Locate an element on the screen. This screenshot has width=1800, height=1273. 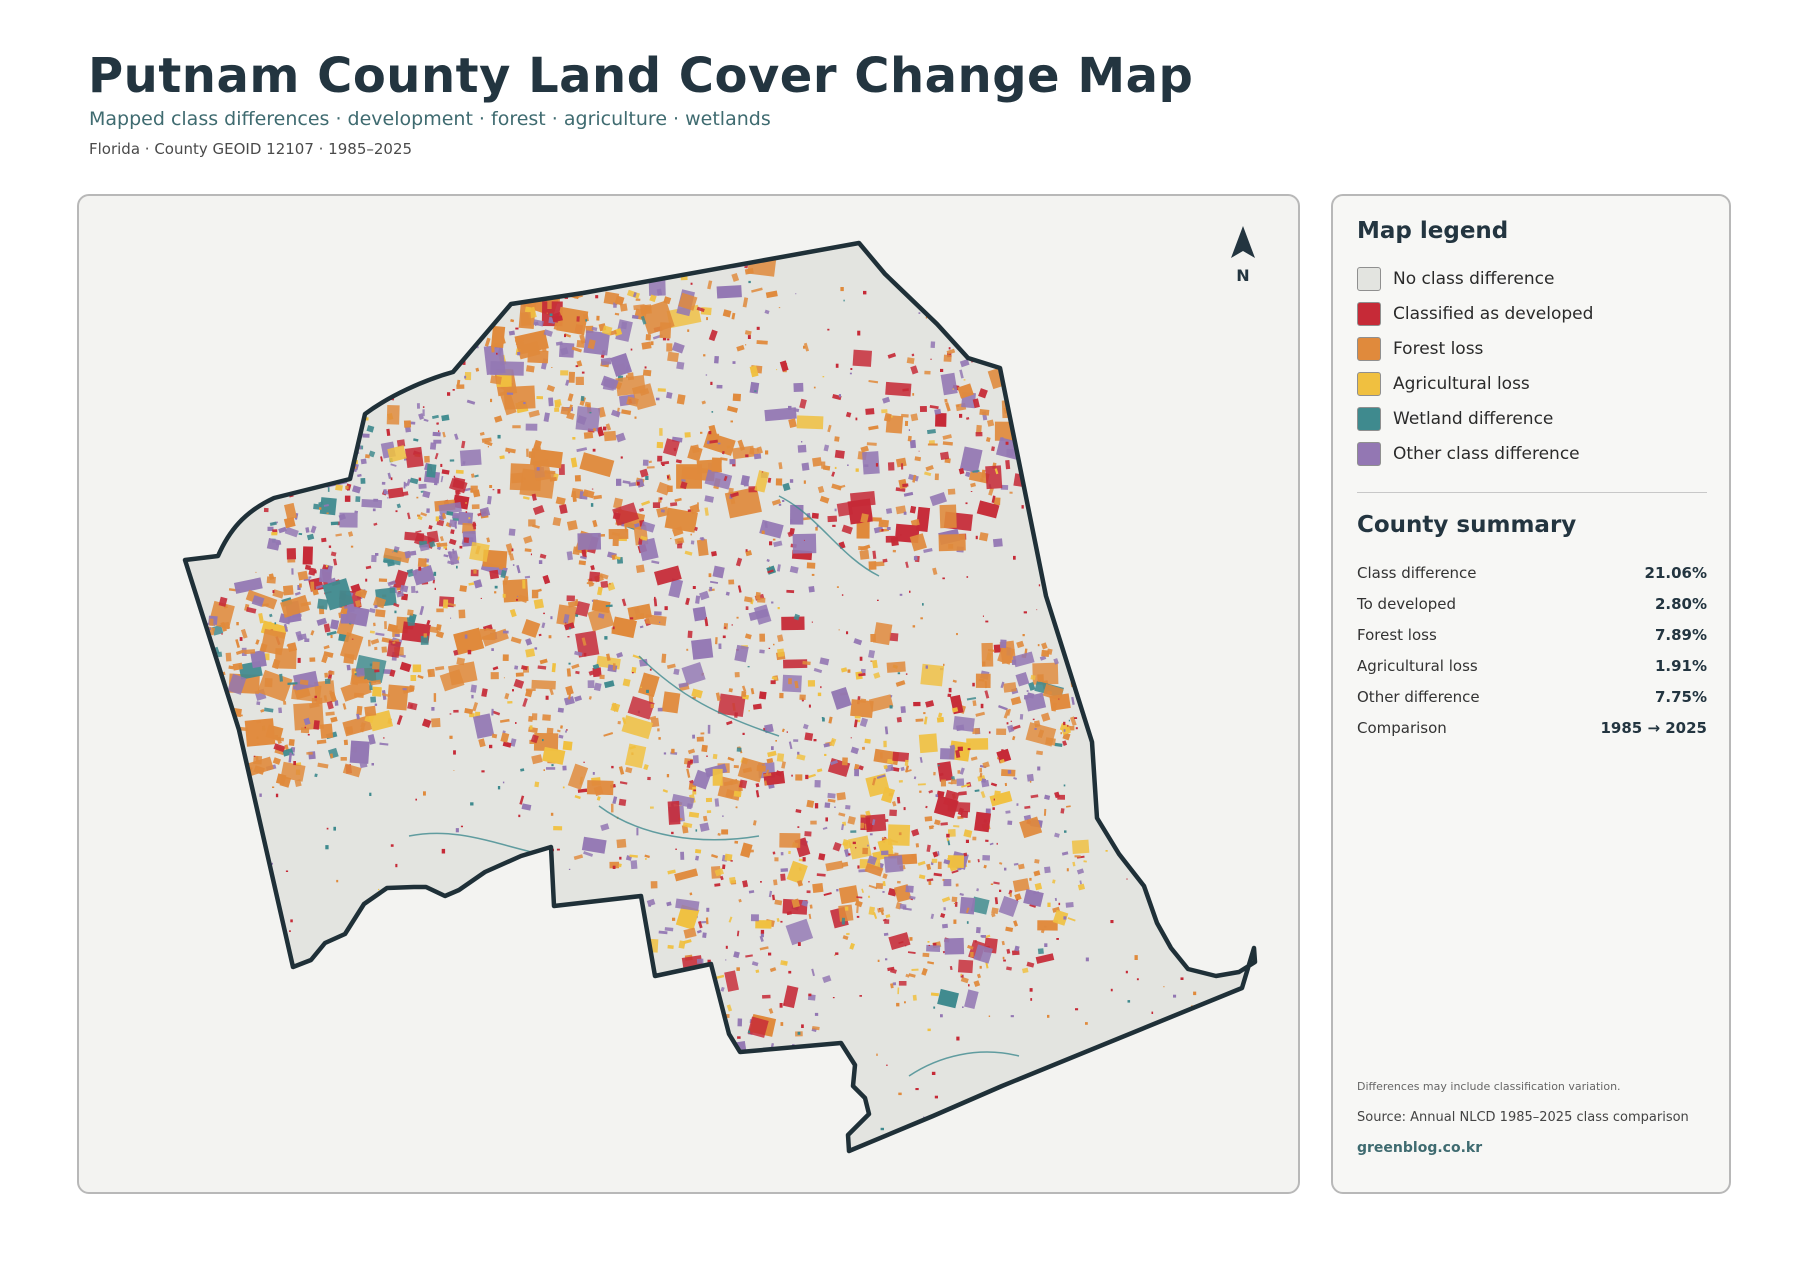
site-credit: greenblog.co.kr is located at coordinates (1420, 1148).